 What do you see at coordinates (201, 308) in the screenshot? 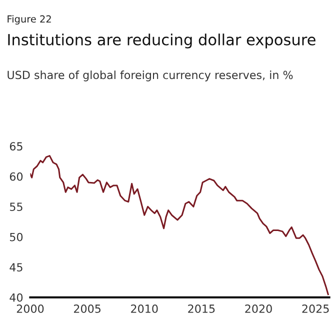
I see `x-tick-label: 2015` at bounding box center [201, 308].